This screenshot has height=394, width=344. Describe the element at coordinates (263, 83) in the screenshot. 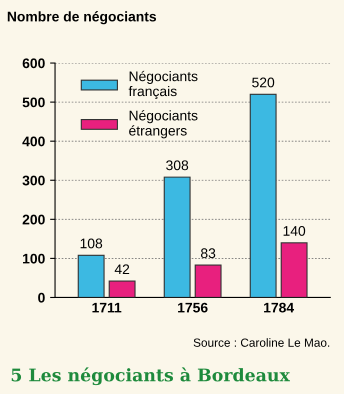

I see `data-label: 520` at that location.